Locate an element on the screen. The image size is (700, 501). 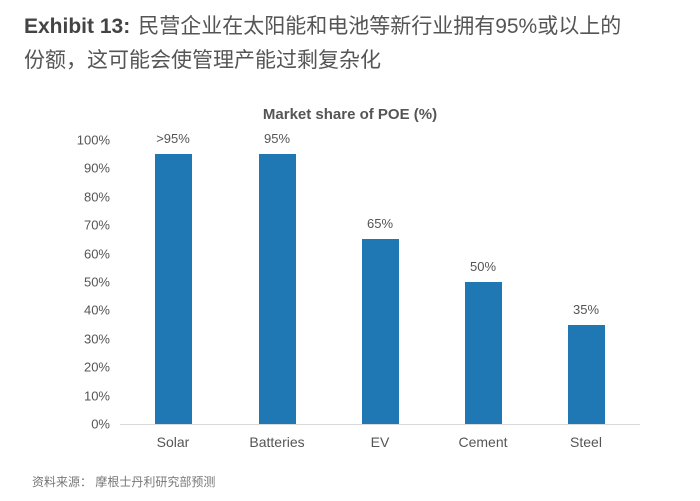
bar-solar is located at coordinates (173, 289).